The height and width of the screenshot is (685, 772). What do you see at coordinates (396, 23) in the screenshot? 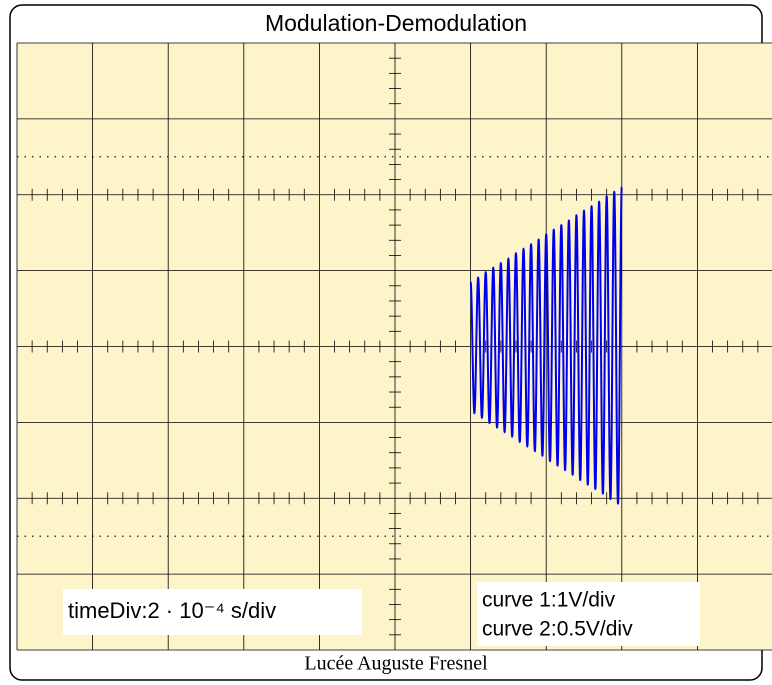
I see `chart-title: Modulation-Demodulation` at bounding box center [396, 23].